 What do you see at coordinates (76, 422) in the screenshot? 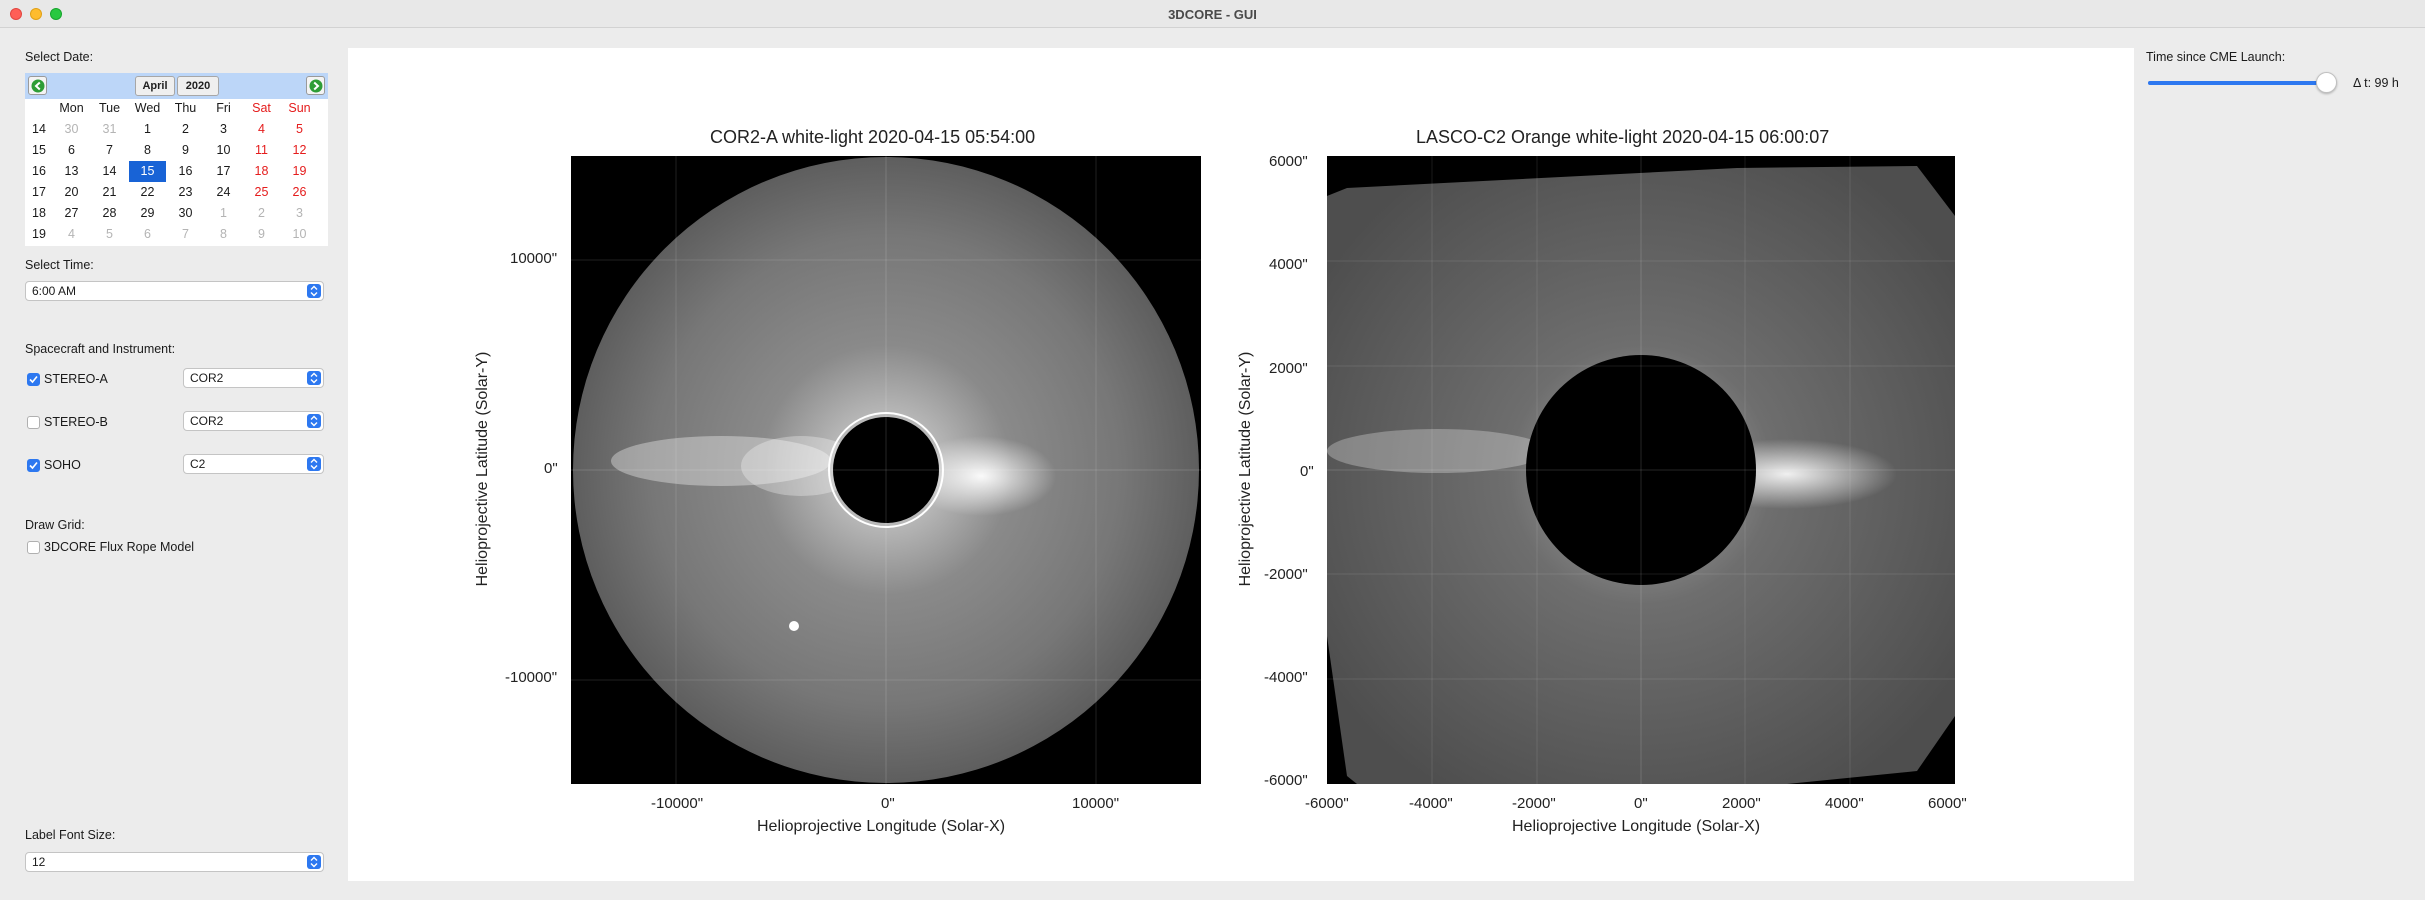
I see `stereo-b-label: STEREO-B` at bounding box center [76, 422].